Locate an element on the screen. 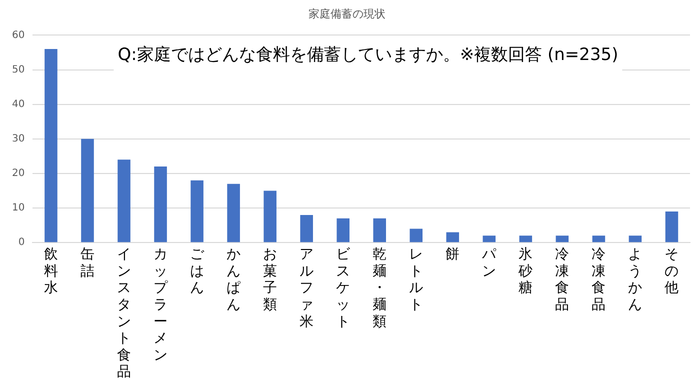  x-tick-label: ごはん is located at coordinates (198, 271).